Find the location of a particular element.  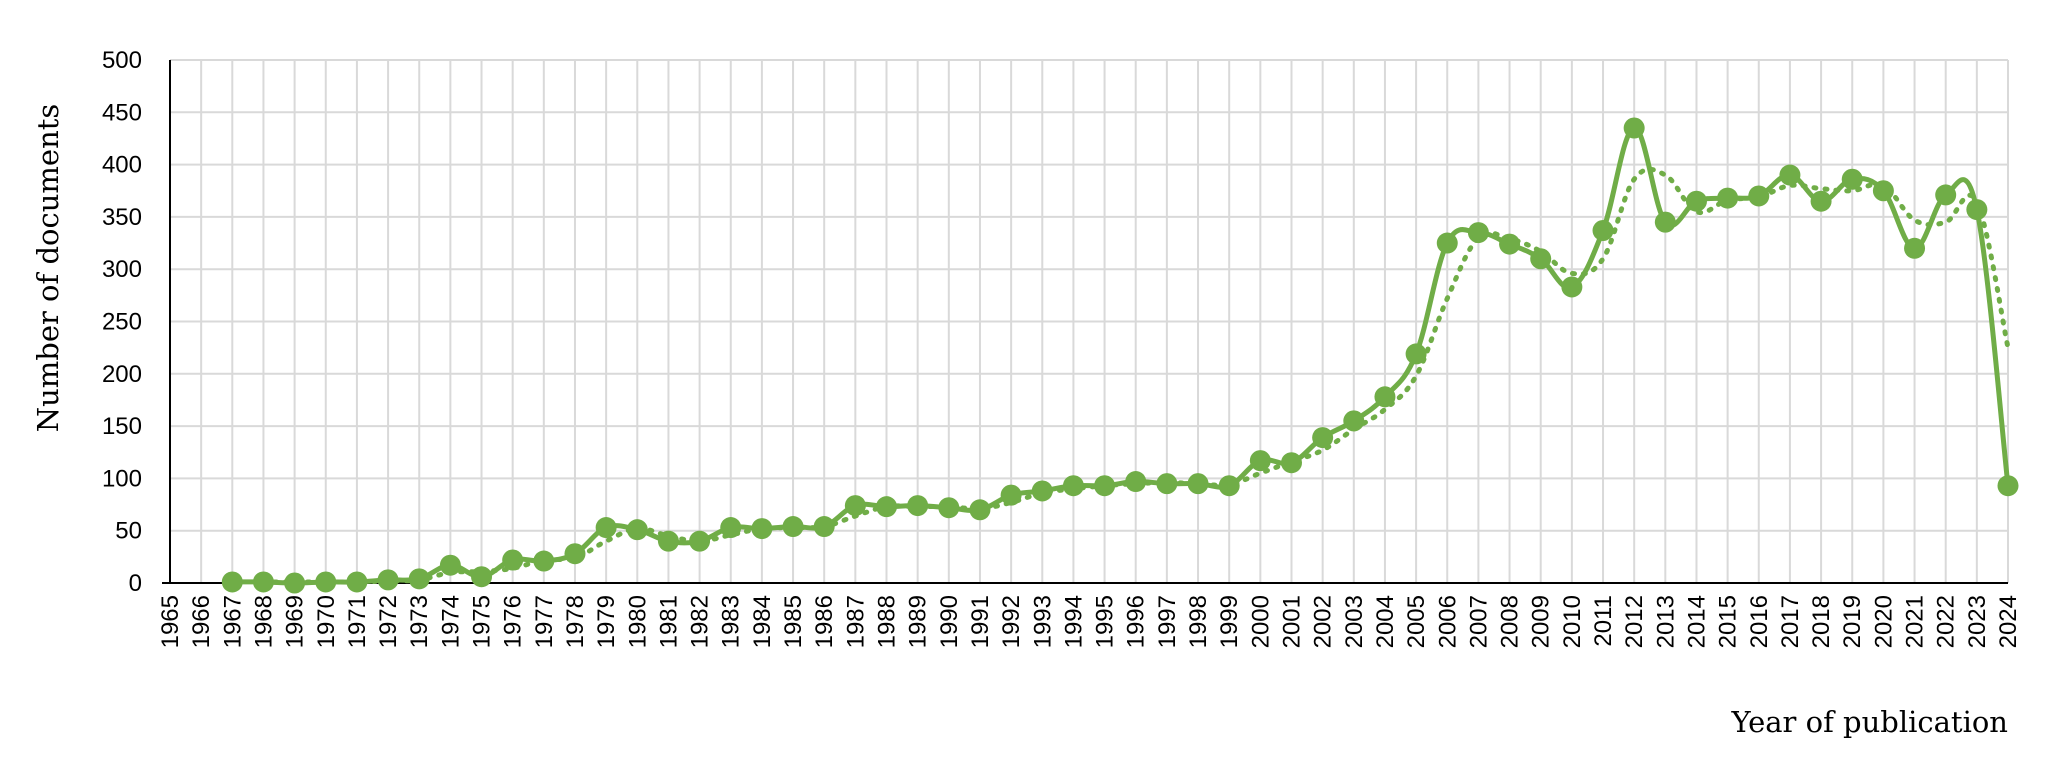

x-tick-label: 2008 is located at coordinates (1510, 621).